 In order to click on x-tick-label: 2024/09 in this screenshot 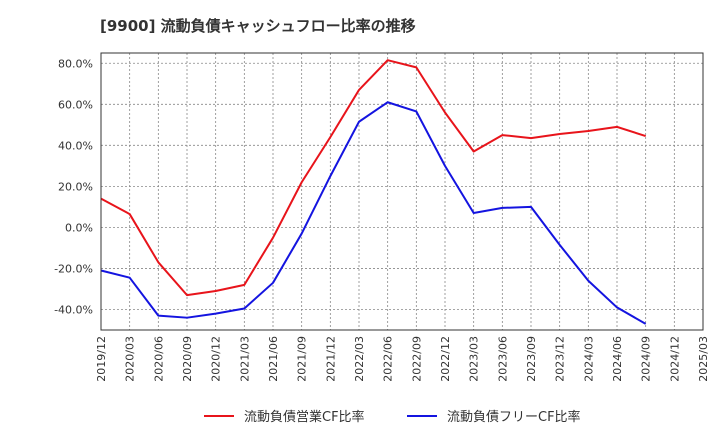, I will do `click(646, 359)`.